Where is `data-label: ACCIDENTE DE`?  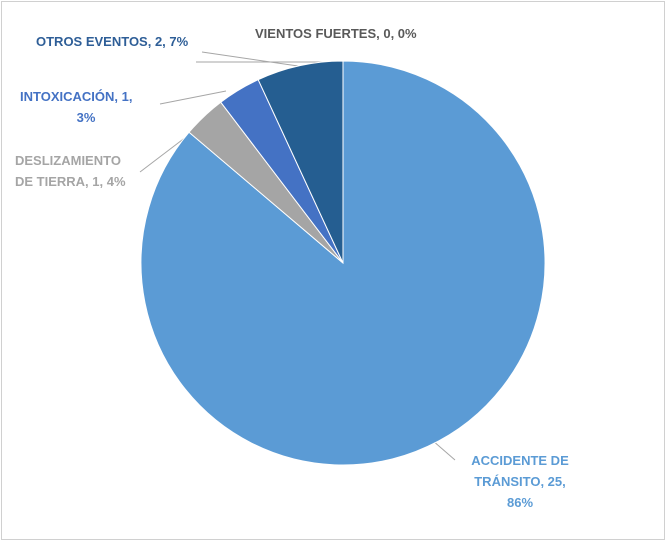
data-label: ACCIDENTE DE is located at coordinates (520, 460).